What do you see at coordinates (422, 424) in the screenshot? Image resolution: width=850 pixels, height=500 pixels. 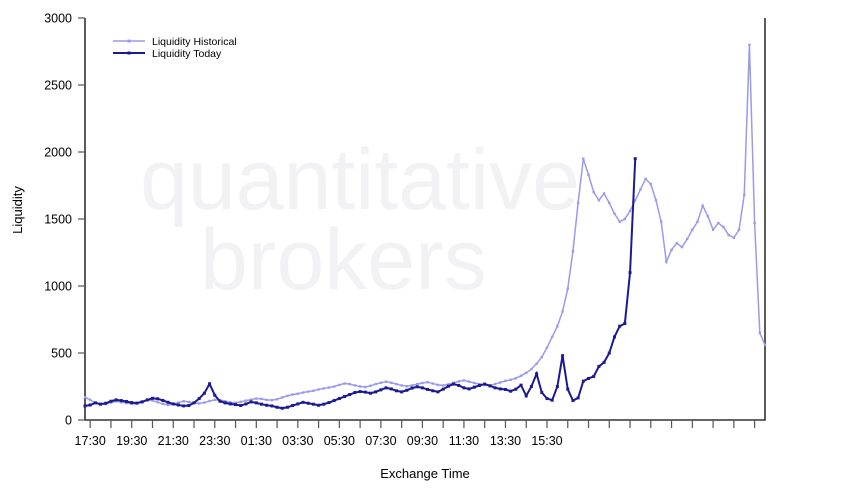 I see `x-axis-ticks` at bounding box center [422, 424].